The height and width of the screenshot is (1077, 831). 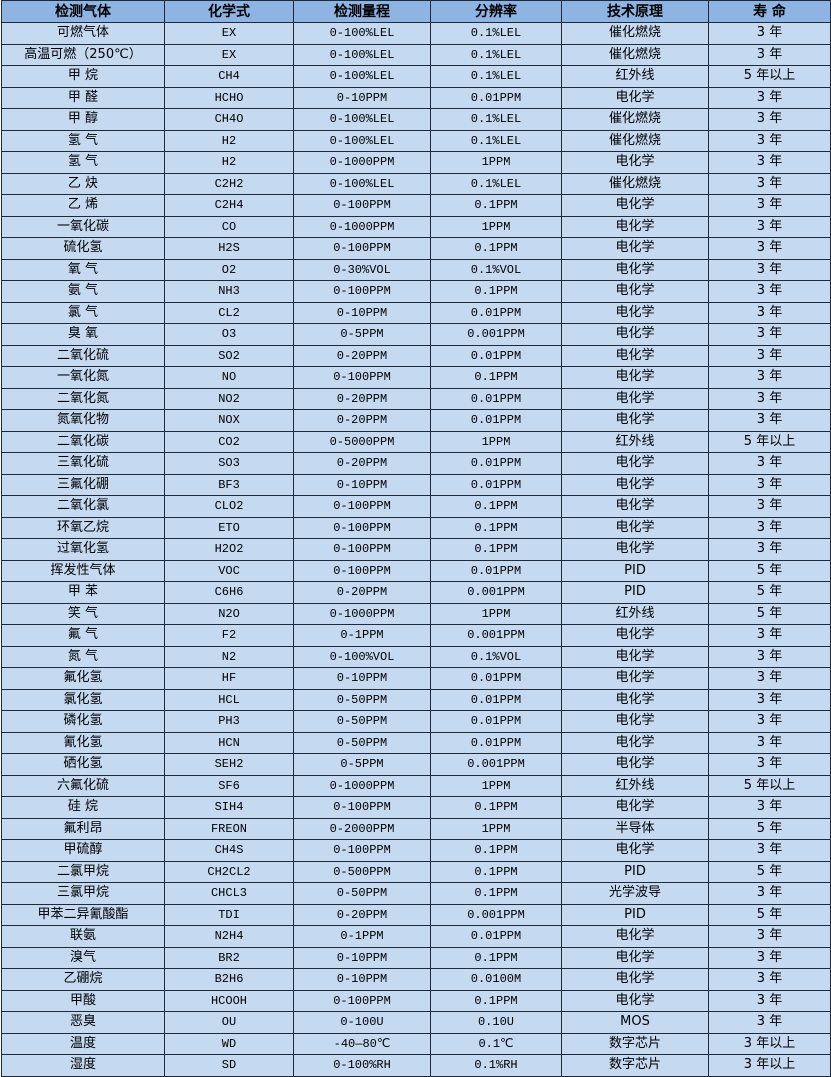 I want to click on principle-cell: 红外线, so click(x=635, y=613).